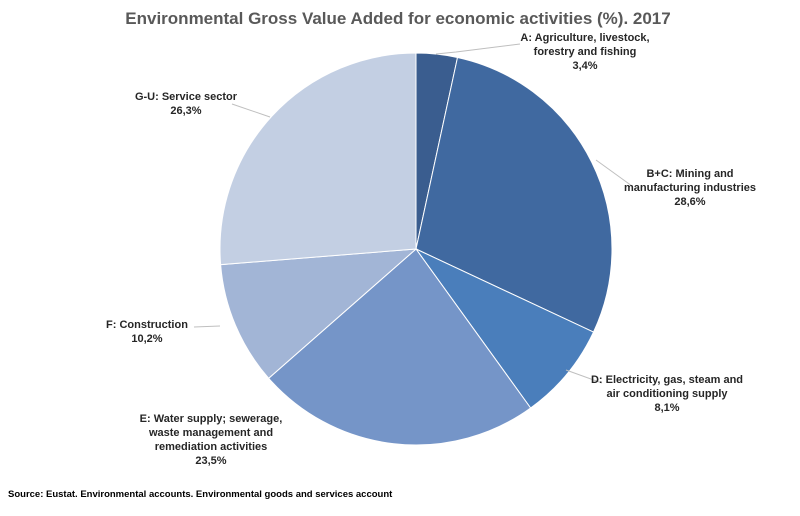  I want to click on leader-line-a, so click(478, 49).